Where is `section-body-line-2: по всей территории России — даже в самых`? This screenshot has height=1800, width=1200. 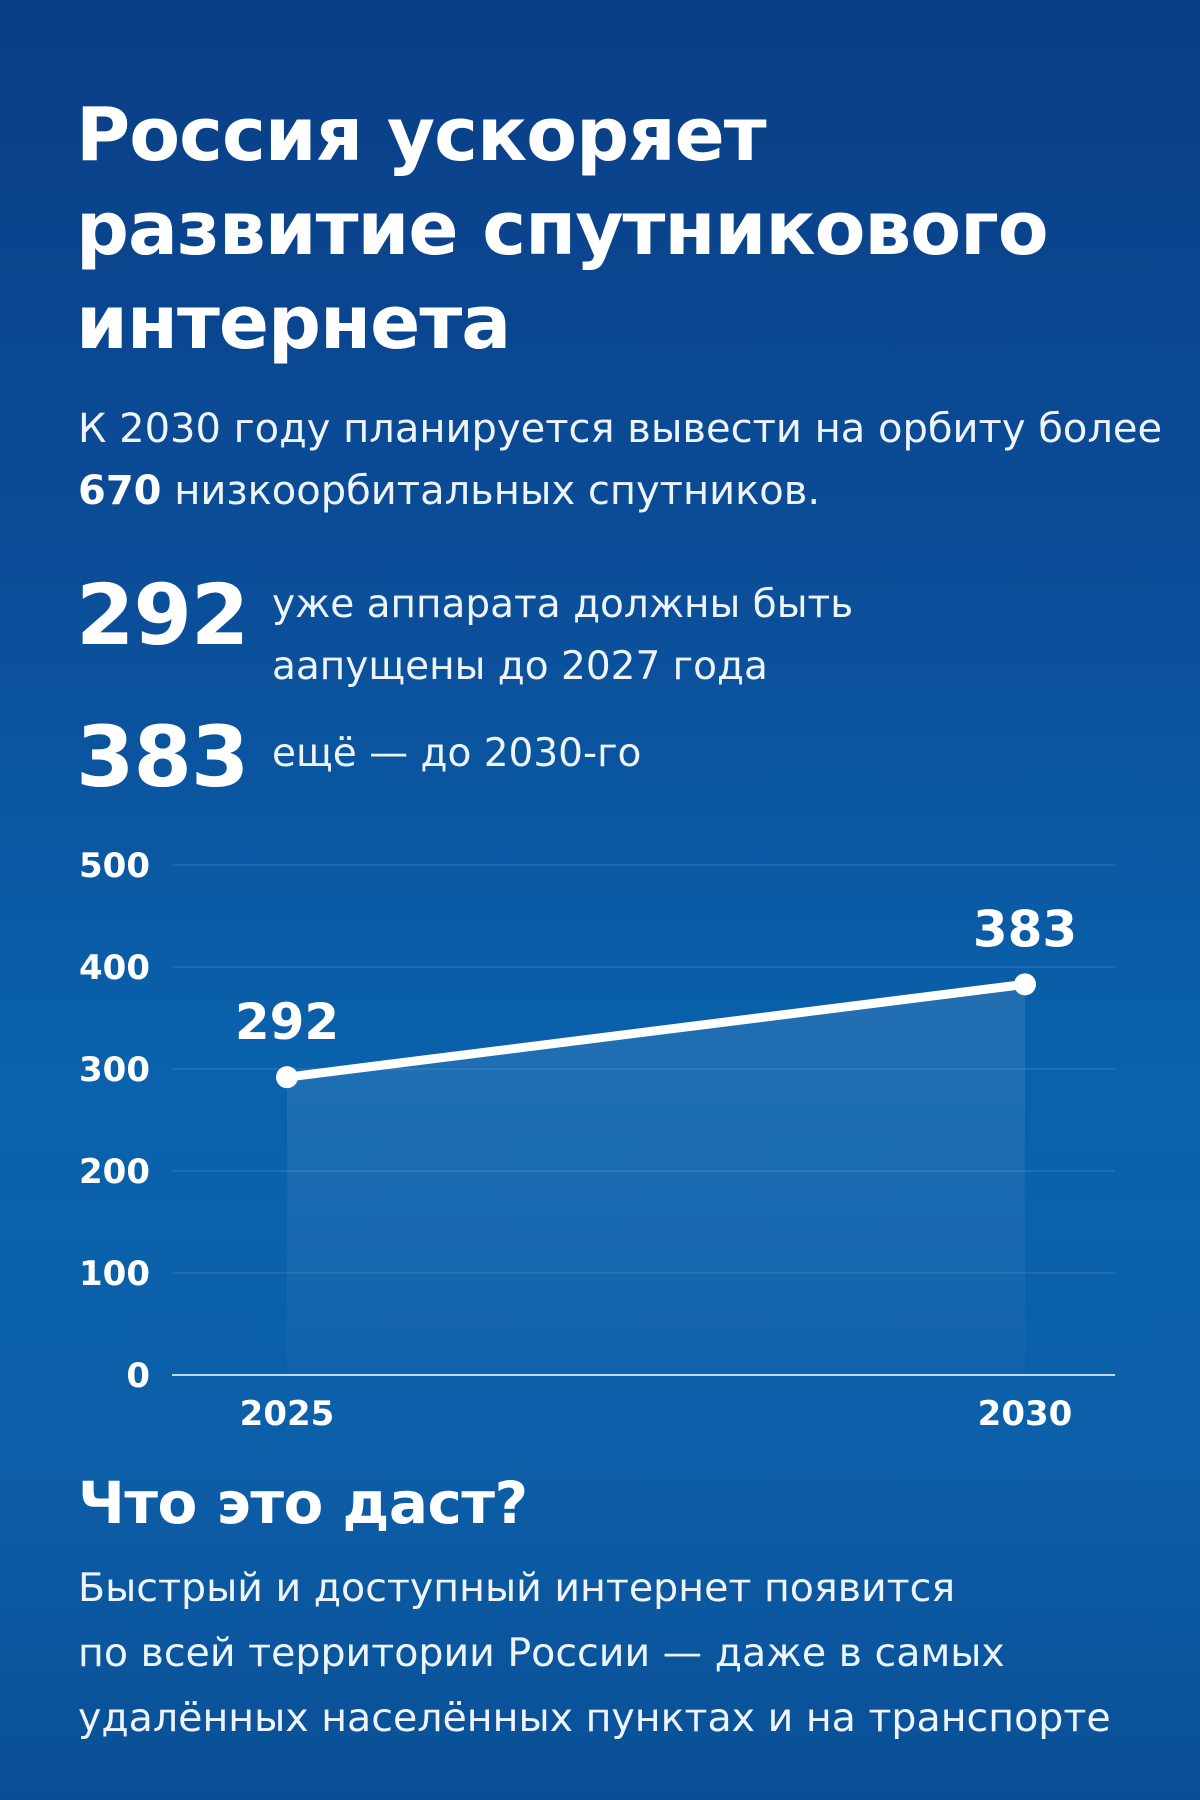
section-body-line-2: по всей территории России — даже в самых is located at coordinates (541, 1653).